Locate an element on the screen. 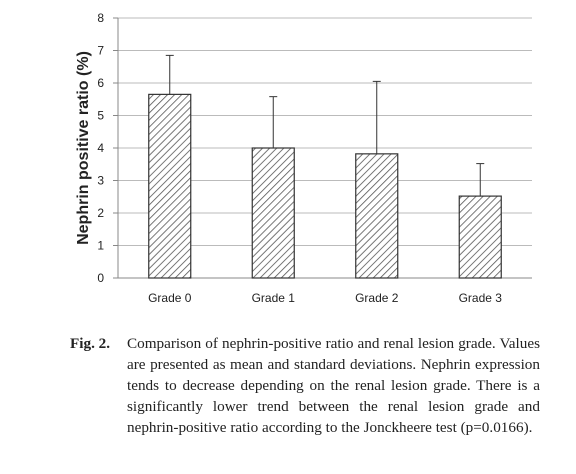  category-label: Grade 2 is located at coordinates (377, 298).